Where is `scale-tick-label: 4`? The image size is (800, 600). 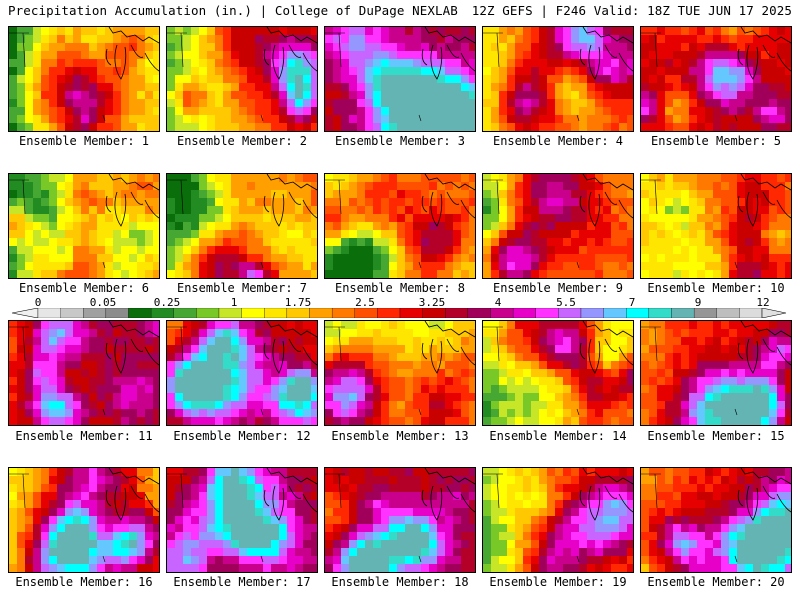
scale-tick-label: 4 is located at coordinates (498, 302).